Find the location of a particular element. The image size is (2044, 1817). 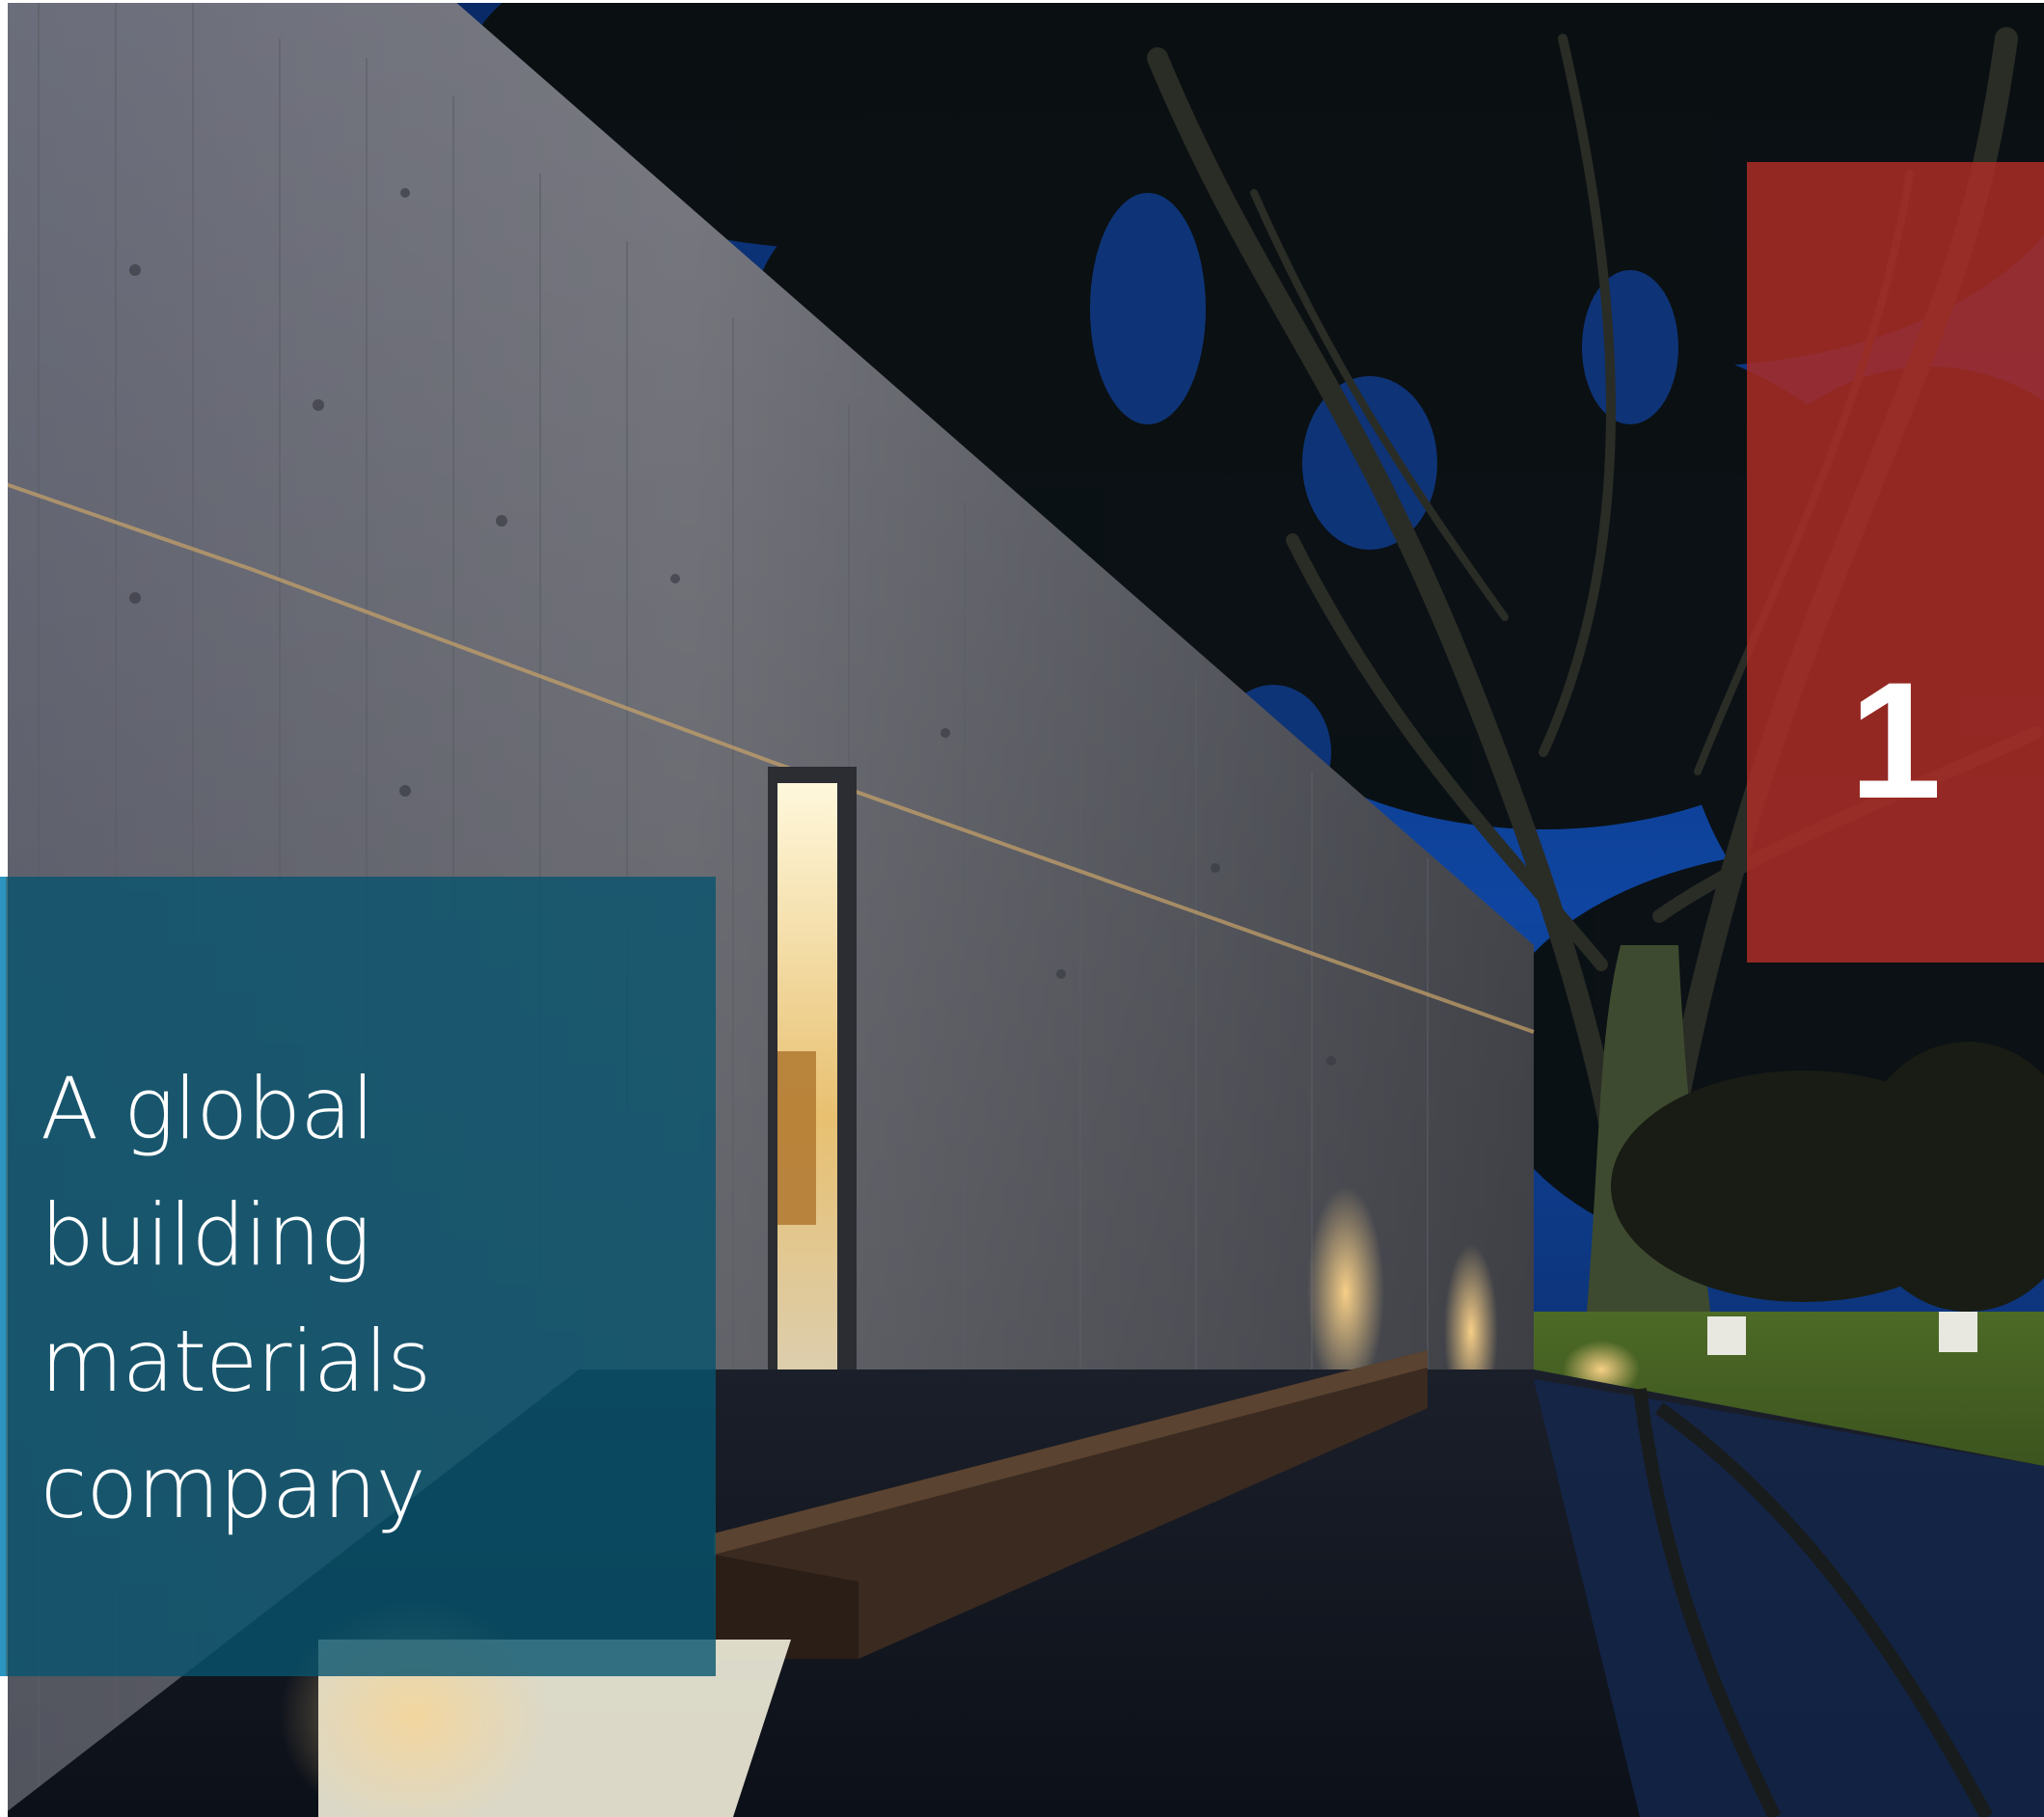

headline: A global building materials company is located at coordinates (236, 1298).